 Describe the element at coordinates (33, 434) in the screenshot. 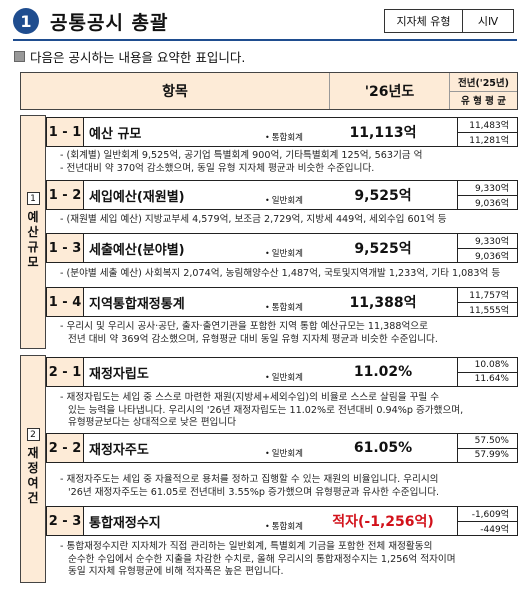

I see `section-number-box: 2` at that location.